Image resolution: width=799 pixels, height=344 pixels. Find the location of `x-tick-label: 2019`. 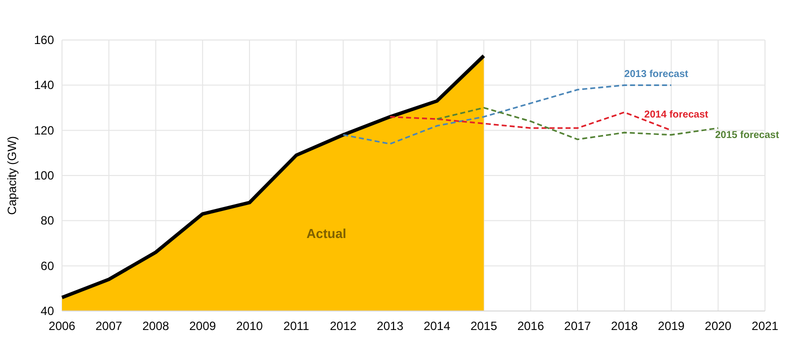

x-tick-label: 2019 is located at coordinates (671, 326).